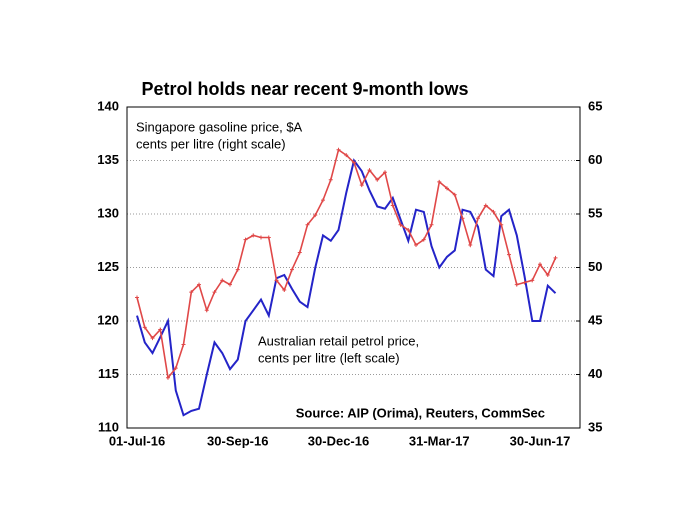 The width and height of the screenshot is (700, 524). Describe the element at coordinates (338, 340) in the screenshot. I see `annotation: Australian retail petrol price,` at that location.